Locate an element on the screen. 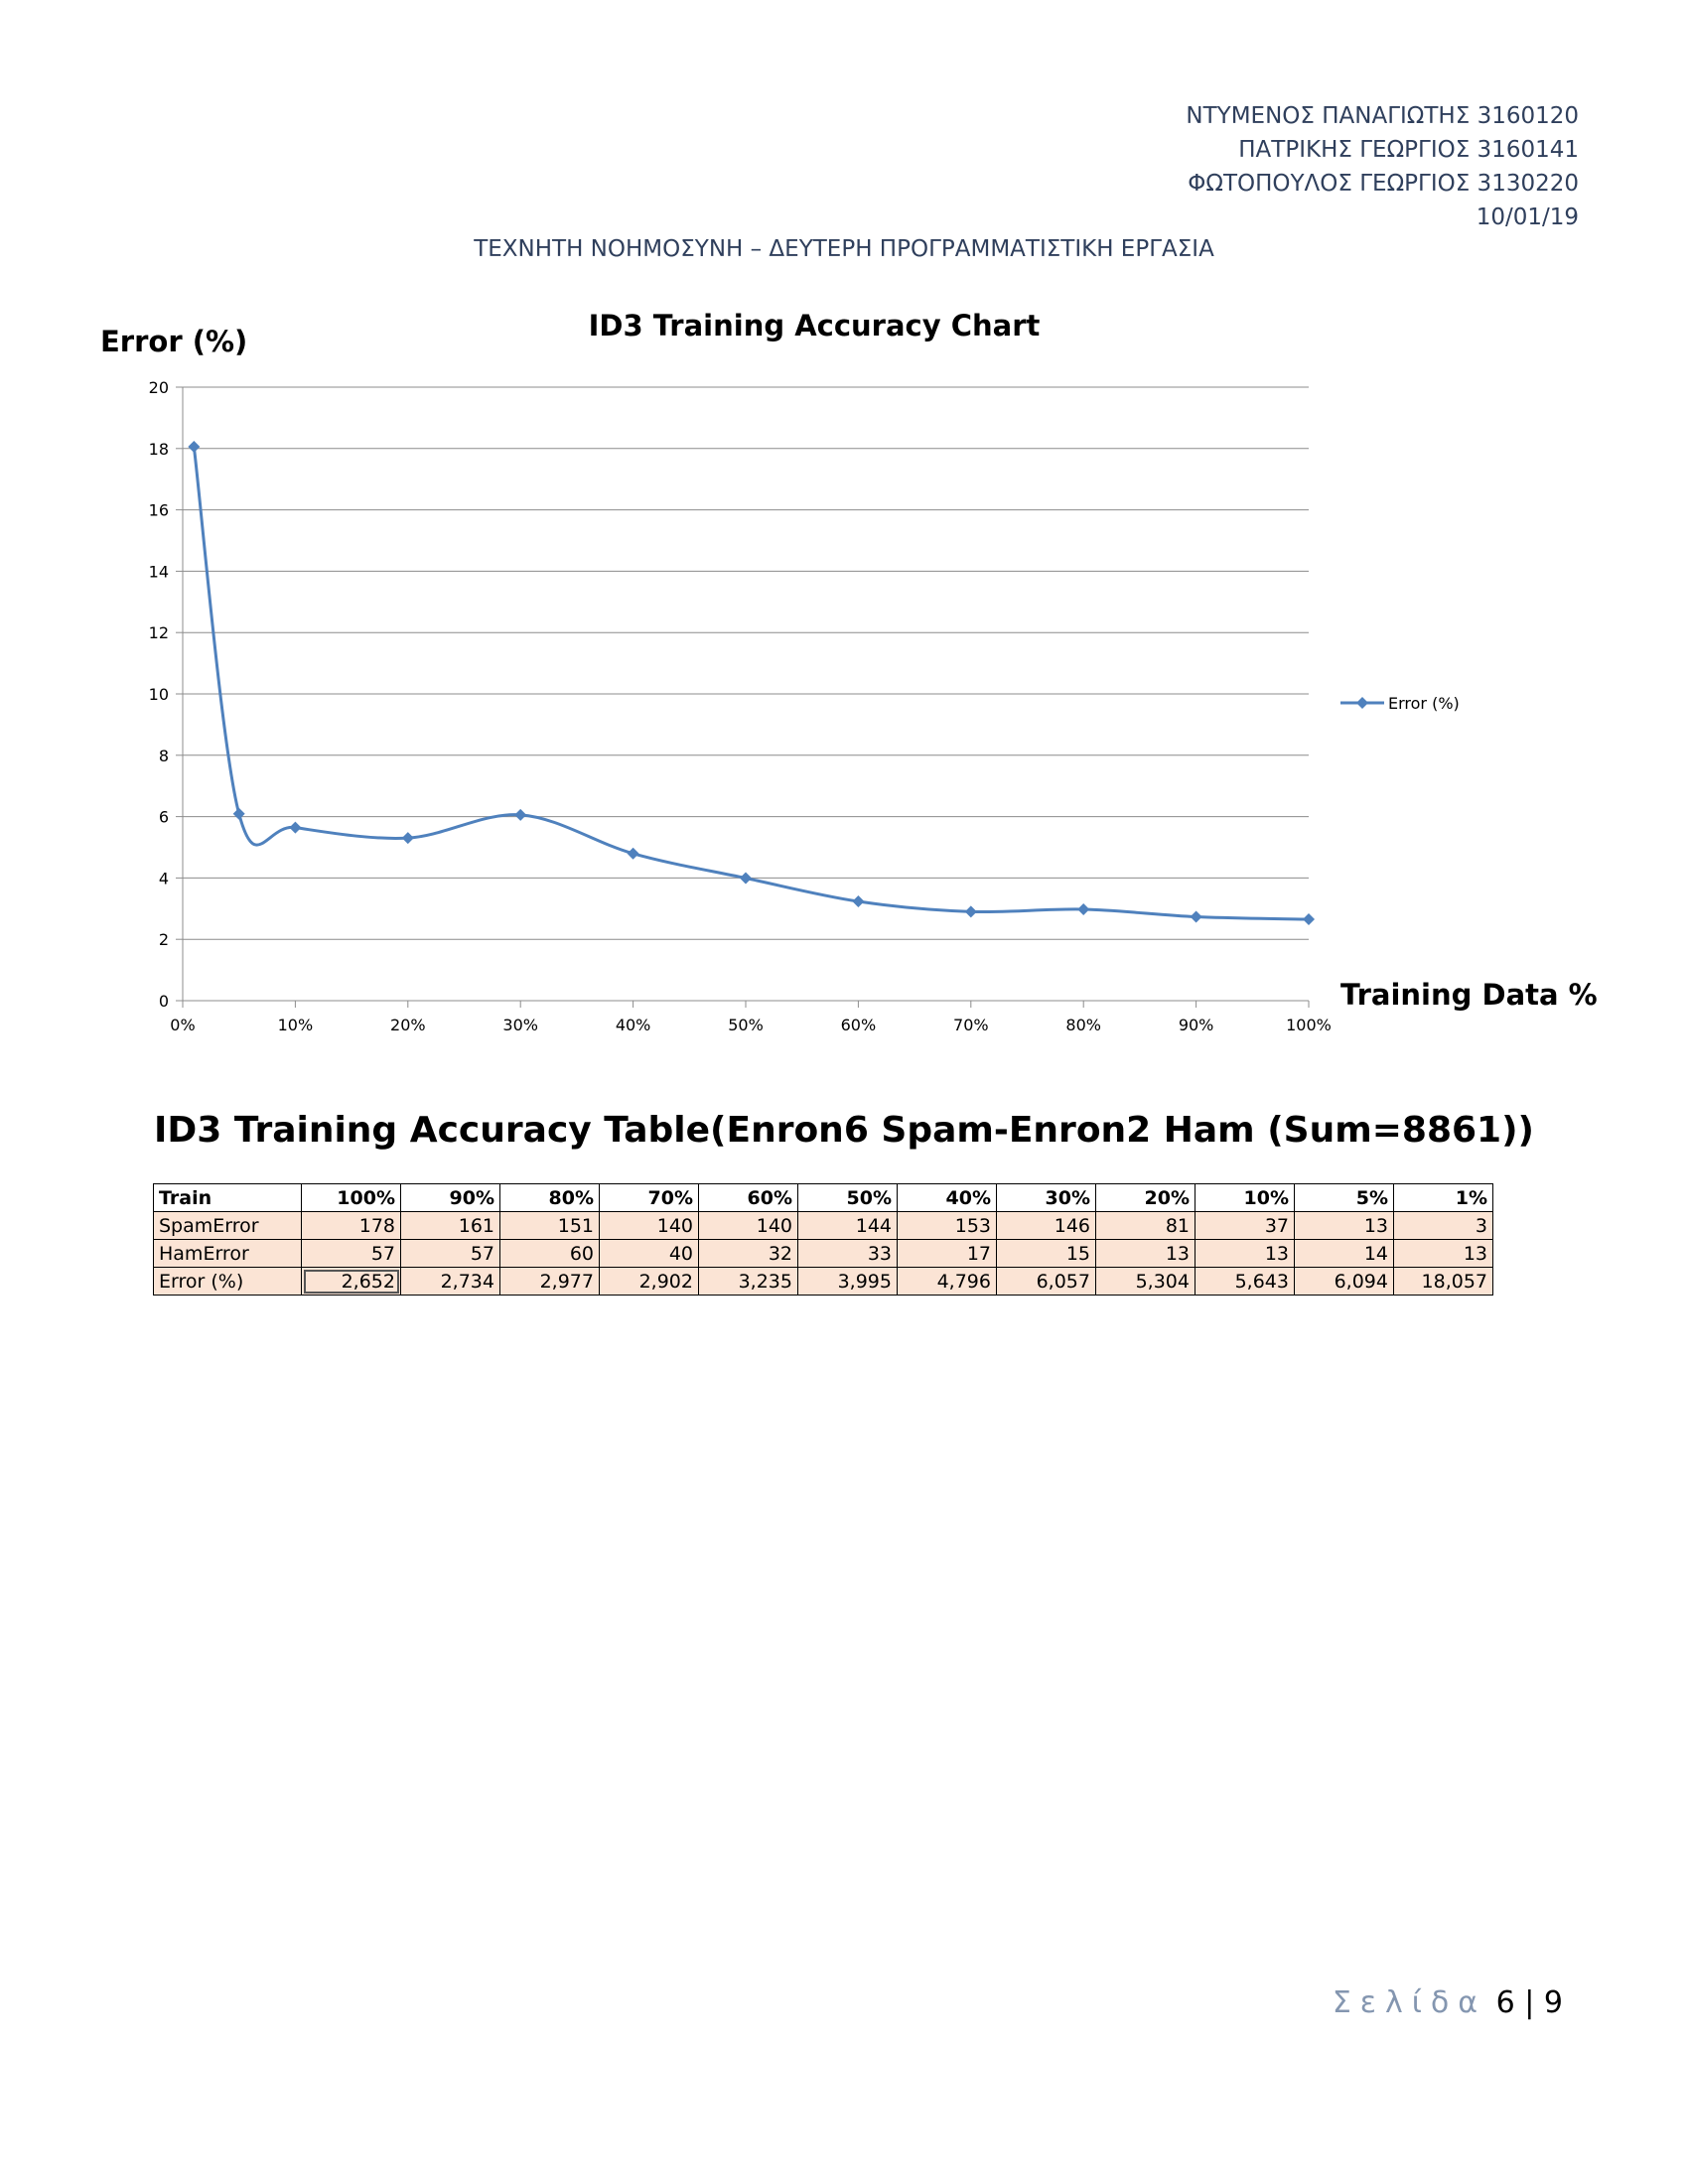 Image resolution: width=1688 pixels, height=2184 pixels. table-row: SpamError 178 161 151 140 140 144 153 146 81 37 13 3 is located at coordinates (823, 1225).